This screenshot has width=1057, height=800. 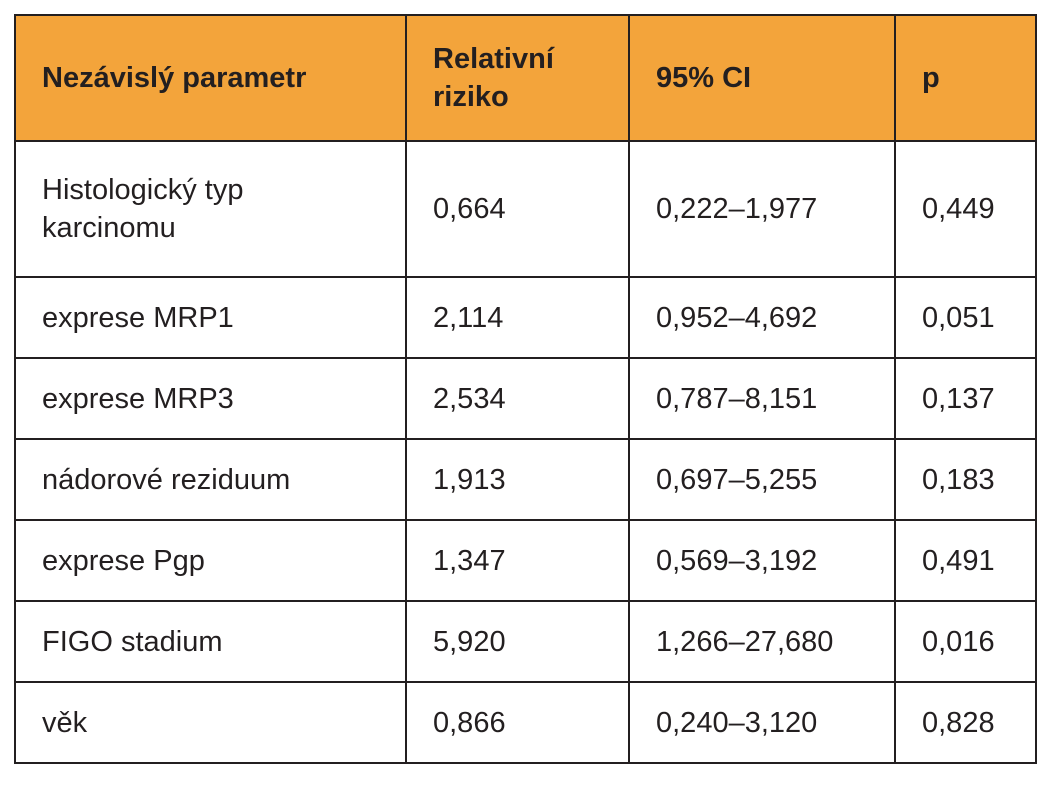 I want to click on cell-relative-risk: 2,114, so click(x=517, y=317).